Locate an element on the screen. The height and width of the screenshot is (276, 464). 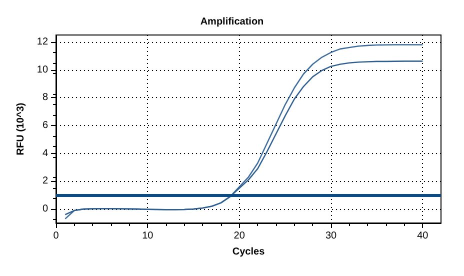
x-axis-title: Cycles is located at coordinates (249, 252).